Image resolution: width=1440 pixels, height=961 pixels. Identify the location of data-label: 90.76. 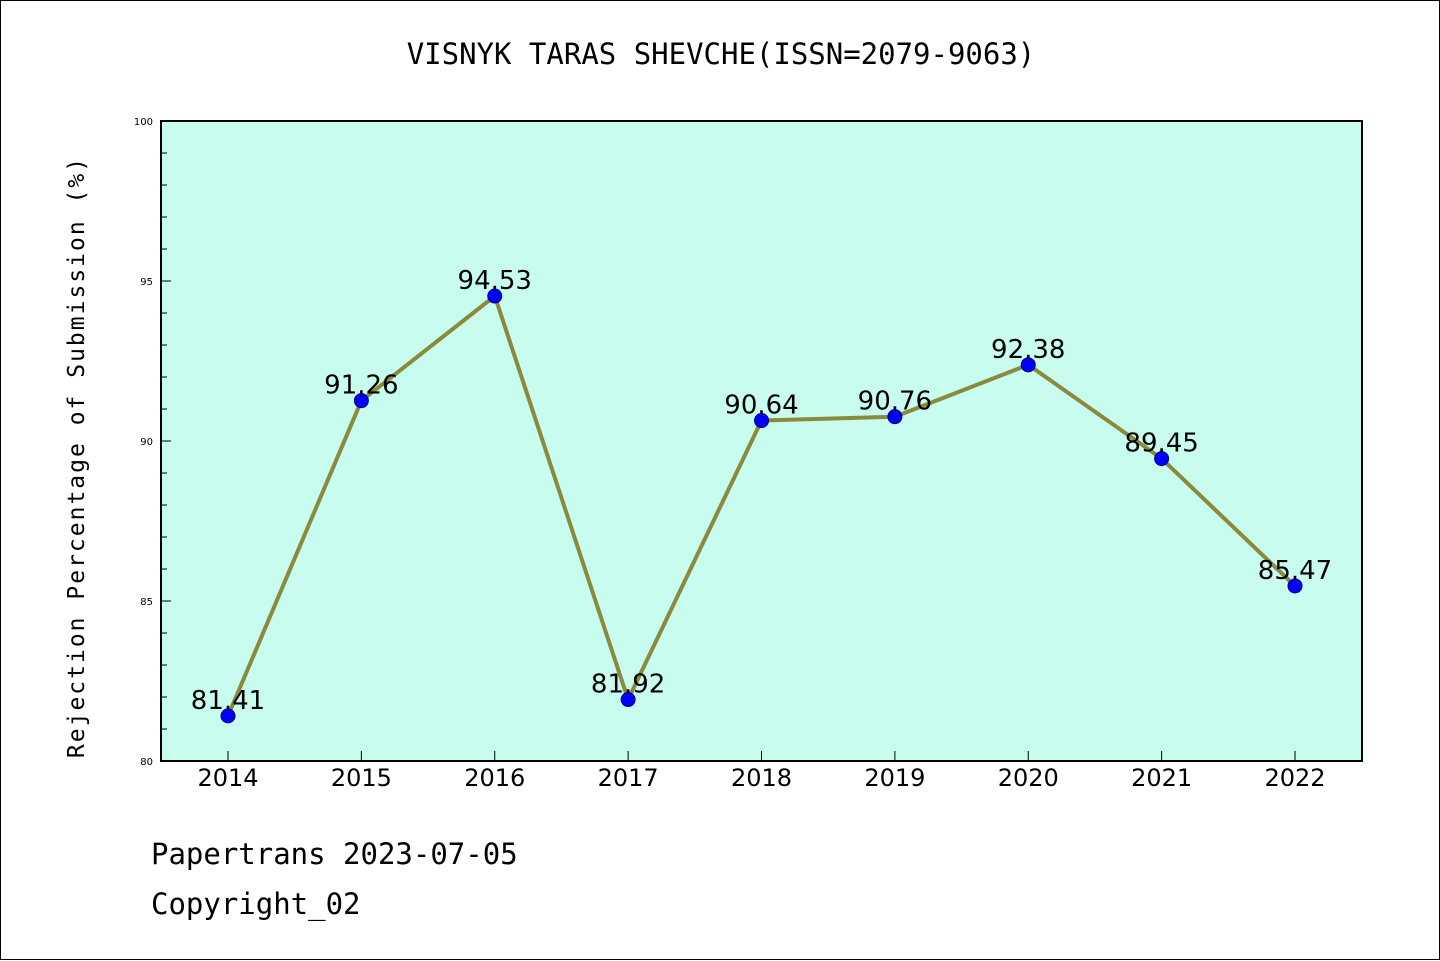
(895, 402).